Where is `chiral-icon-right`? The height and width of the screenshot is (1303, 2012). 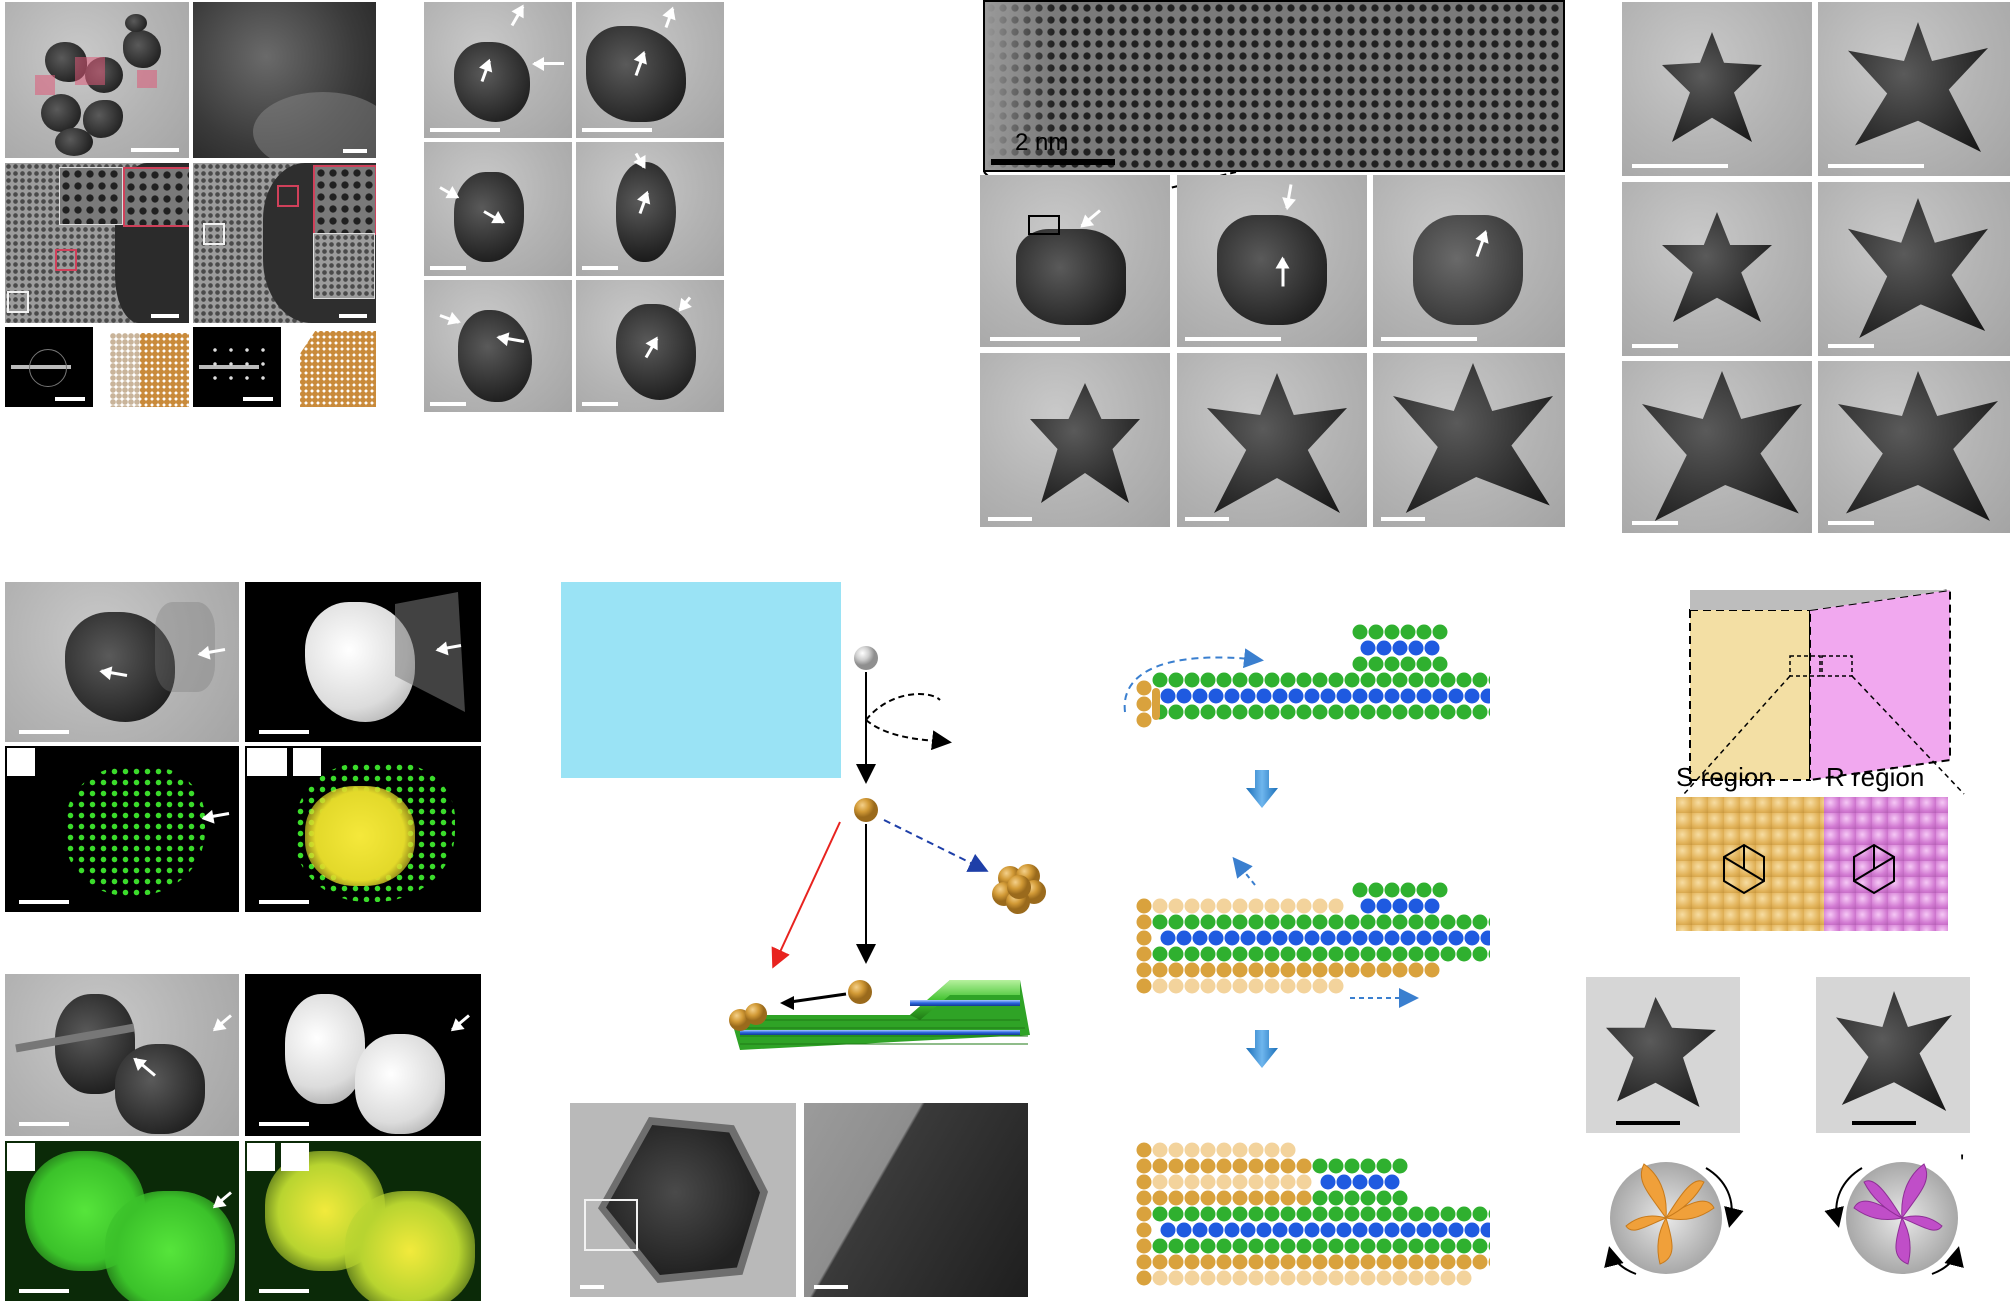
chiral-icon-right is located at coordinates (1894, 1218).